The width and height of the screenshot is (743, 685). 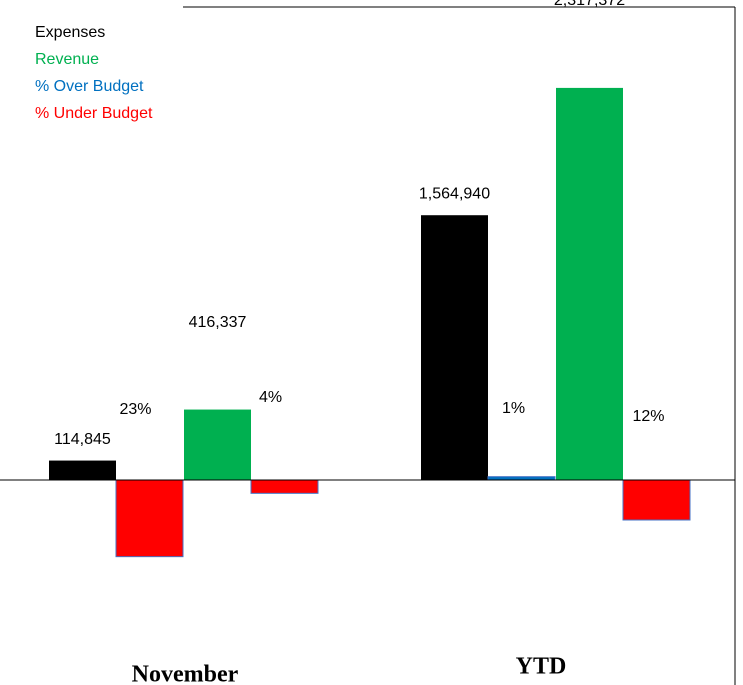 I want to click on category-label: November, so click(x=185, y=673).